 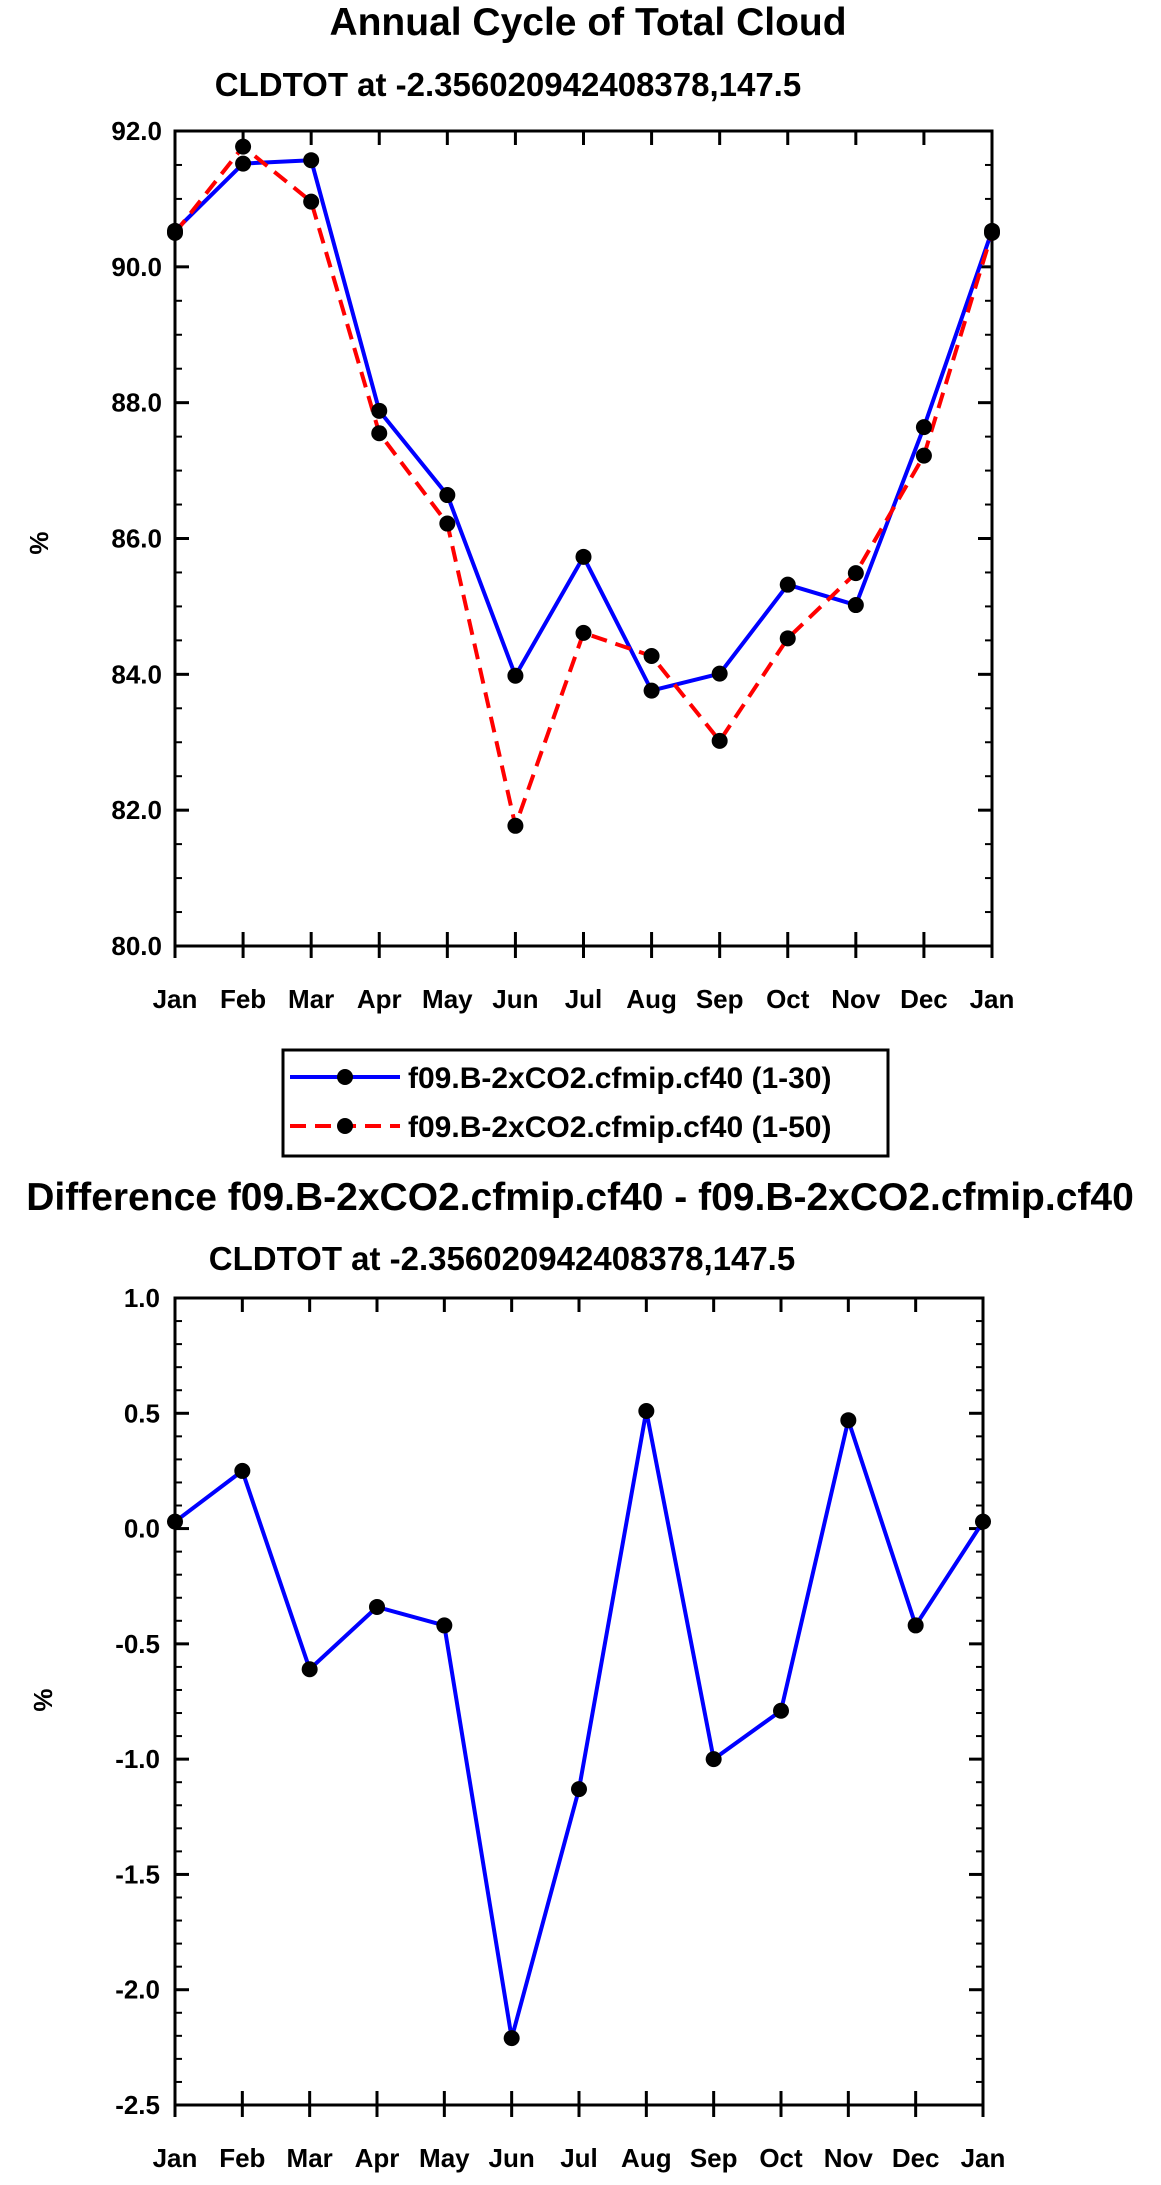 What do you see at coordinates (447, 999) in the screenshot?
I see `chart1-xtick-label: May` at bounding box center [447, 999].